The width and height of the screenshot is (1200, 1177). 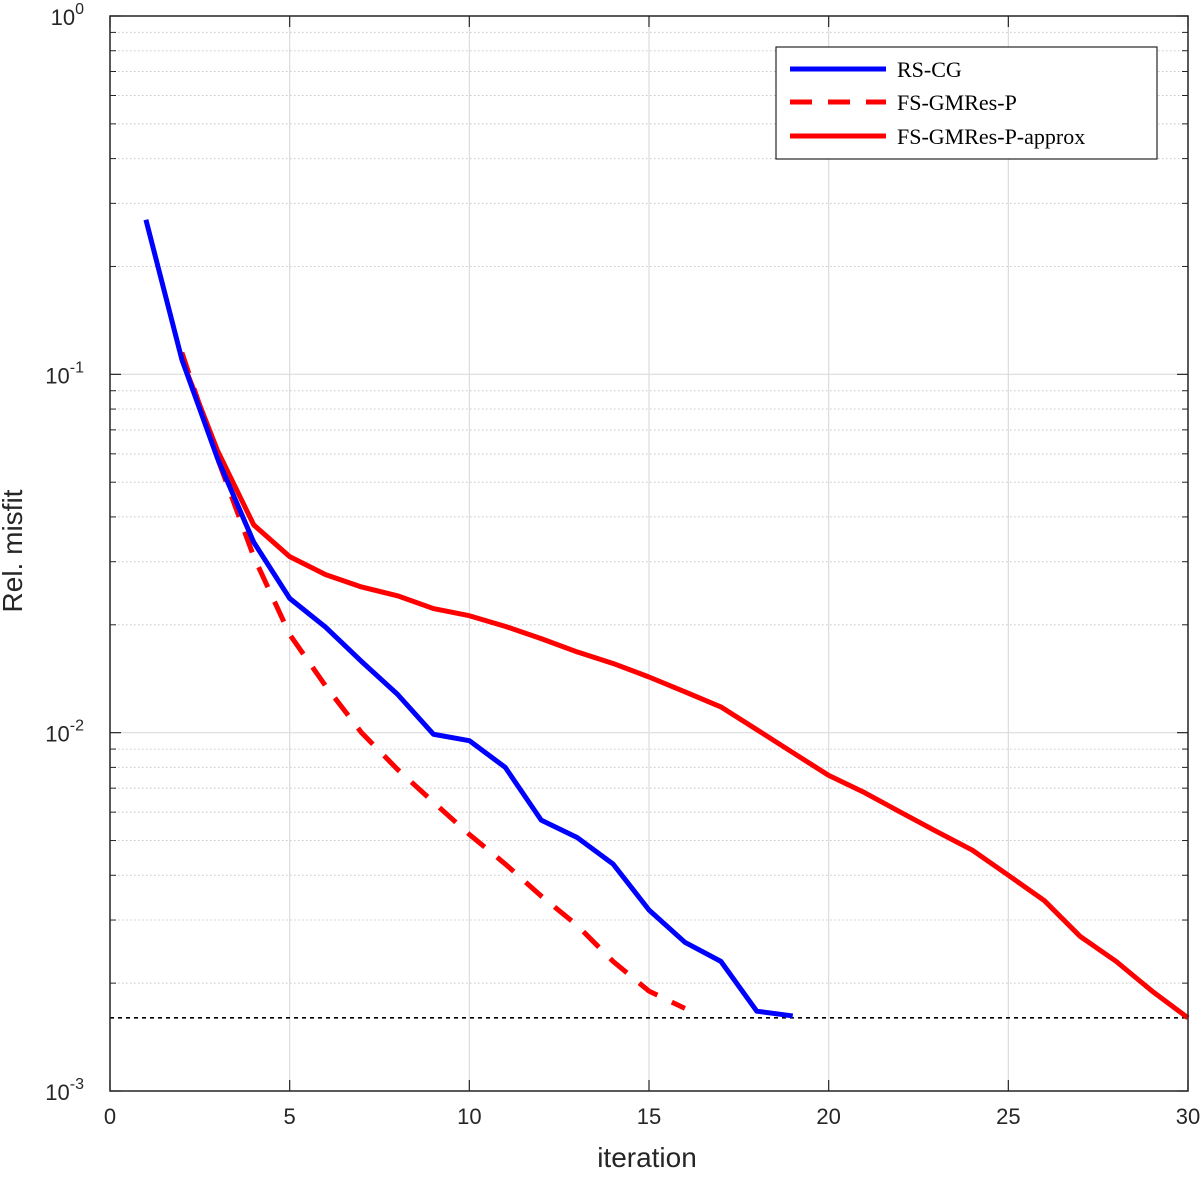 What do you see at coordinates (64, 553) in the screenshot?
I see `y-tick-labels: 10⁻³ 10⁻² 10⁻¹ 10⁰` at bounding box center [64, 553].